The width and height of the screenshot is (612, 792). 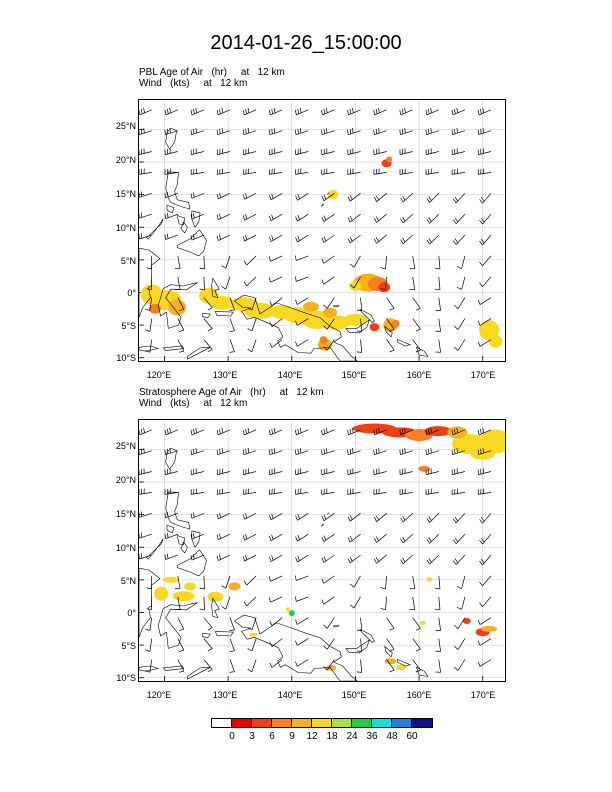 I want to click on colorbar-swatch, so click(x=322, y=723).